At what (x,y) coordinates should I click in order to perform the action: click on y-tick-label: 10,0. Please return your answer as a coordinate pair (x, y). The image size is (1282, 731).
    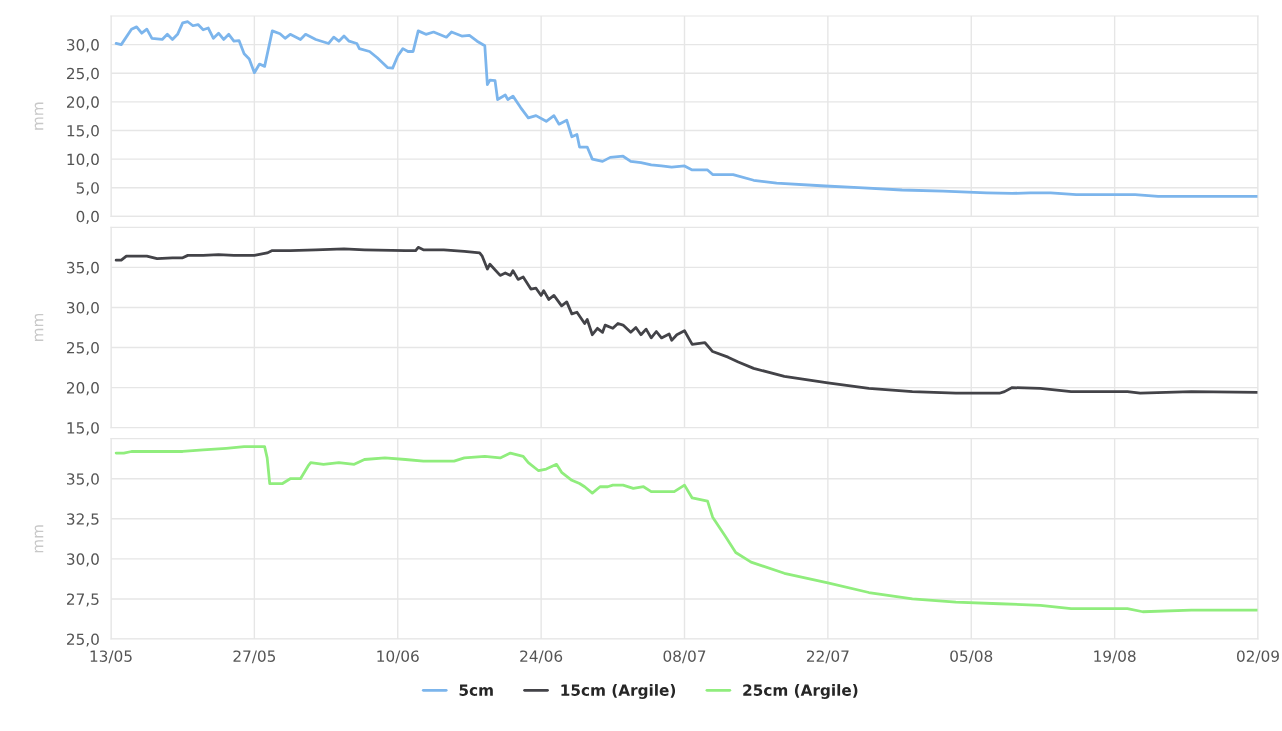
    Looking at the image, I should click on (83, 160).